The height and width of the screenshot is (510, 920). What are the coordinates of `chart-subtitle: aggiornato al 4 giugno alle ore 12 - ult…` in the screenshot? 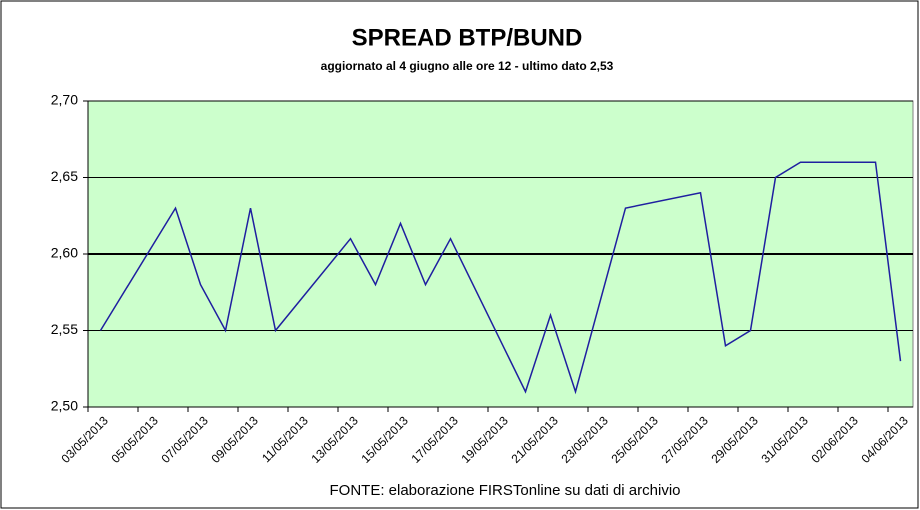 It's located at (467, 66).